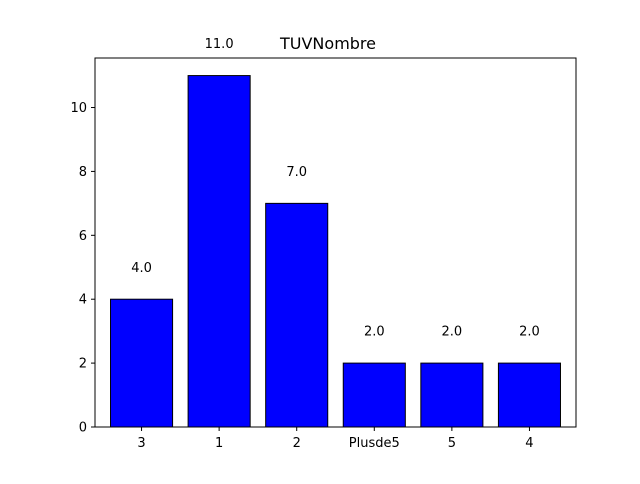 The image size is (640, 484). What do you see at coordinates (297, 443) in the screenshot?
I see `x-tick-label: 2` at bounding box center [297, 443].